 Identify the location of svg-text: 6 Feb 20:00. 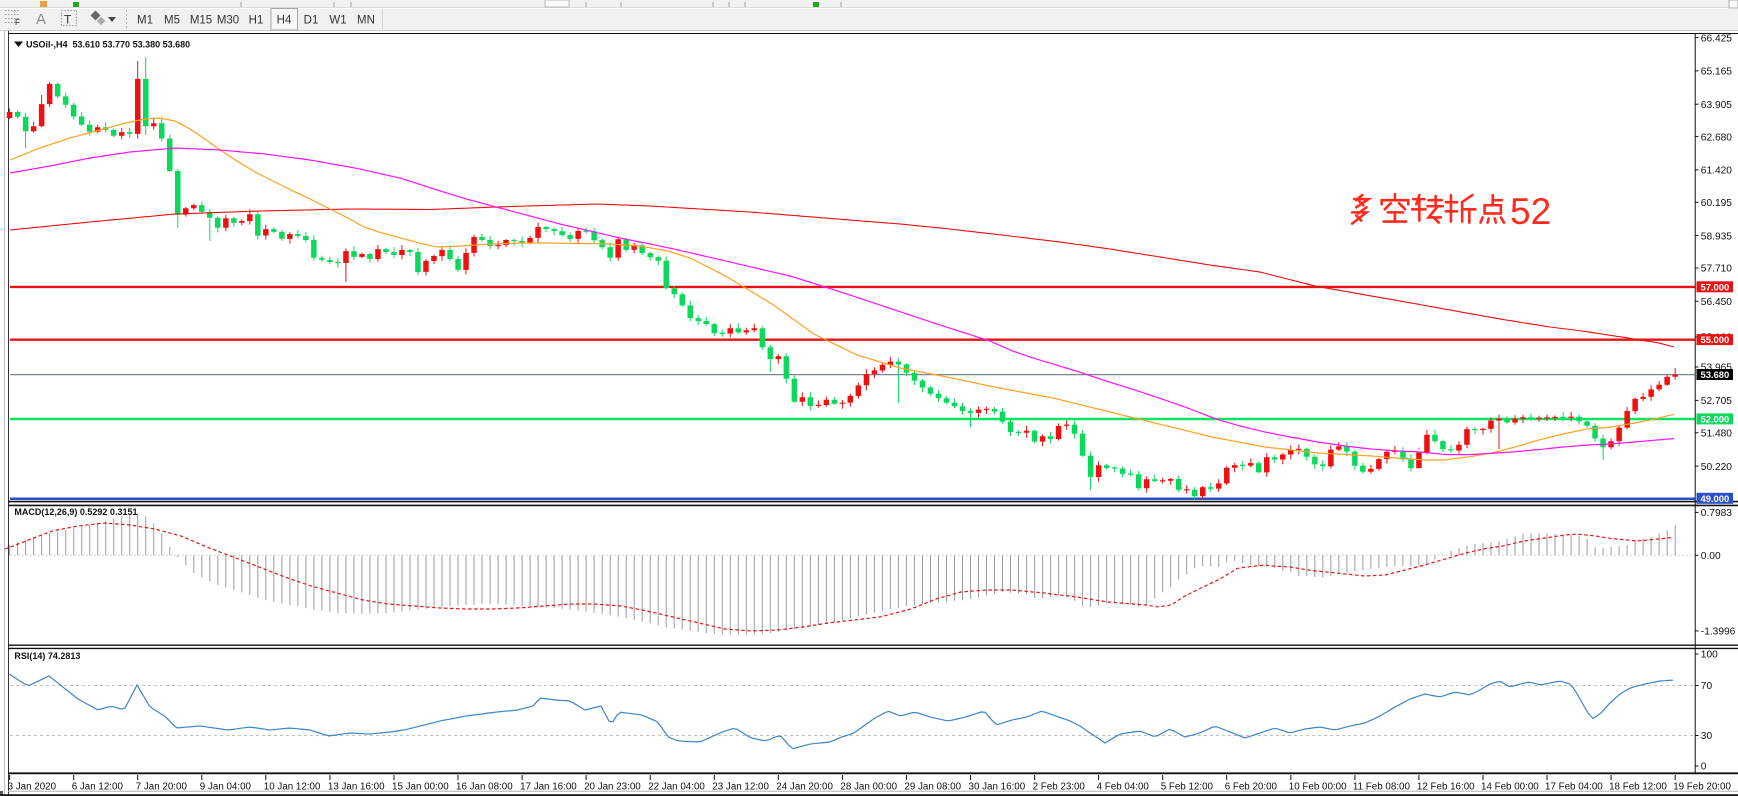
(1251, 787).